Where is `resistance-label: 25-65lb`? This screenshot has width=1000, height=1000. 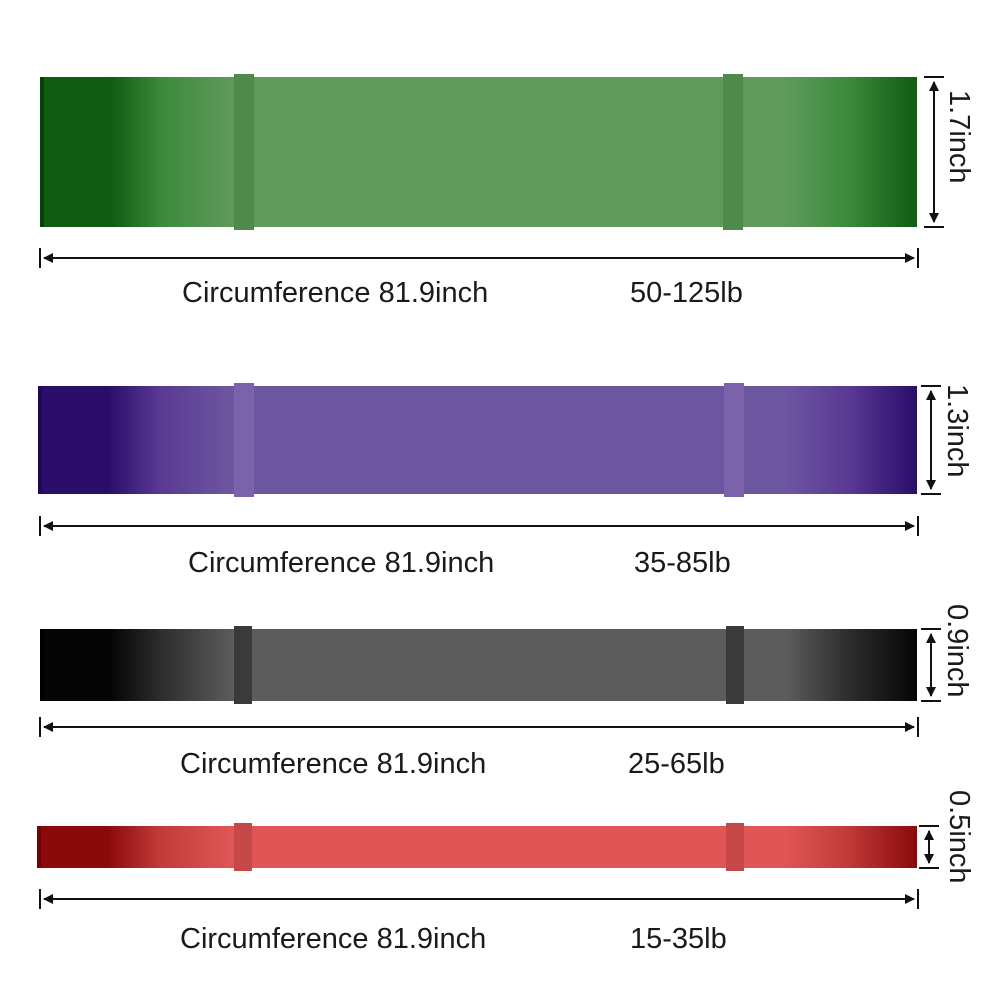 resistance-label: 25-65lb is located at coordinates (676, 764).